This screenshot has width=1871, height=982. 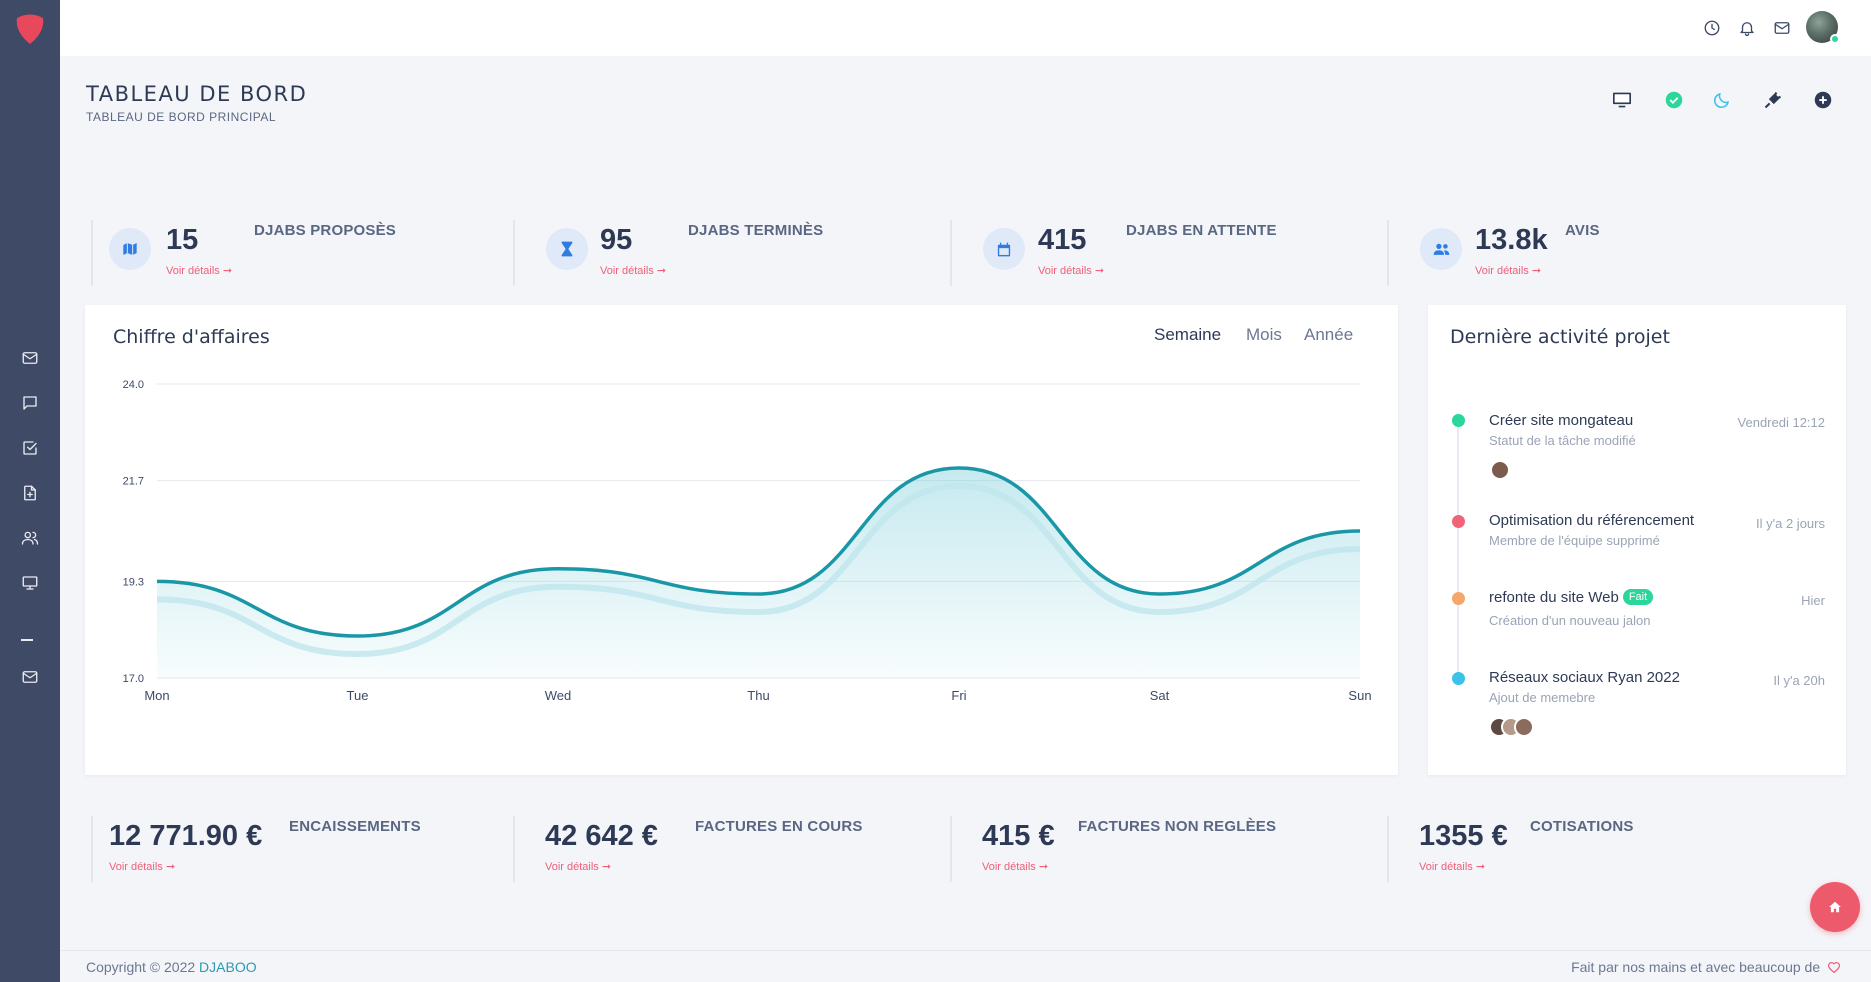 What do you see at coordinates (1562, 440) in the screenshot?
I see `activity-item-sub: Statut de la tâche modifié` at bounding box center [1562, 440].